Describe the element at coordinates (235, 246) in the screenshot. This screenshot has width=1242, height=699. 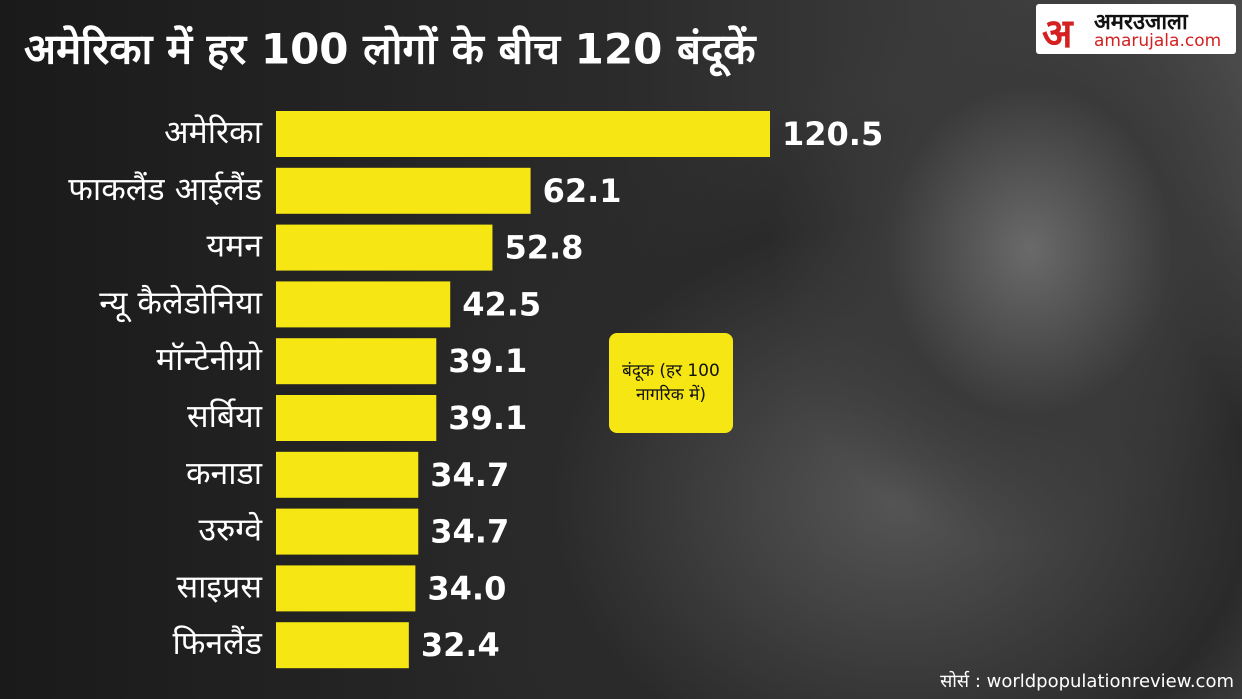
I see `category-label: यमन` at that location.